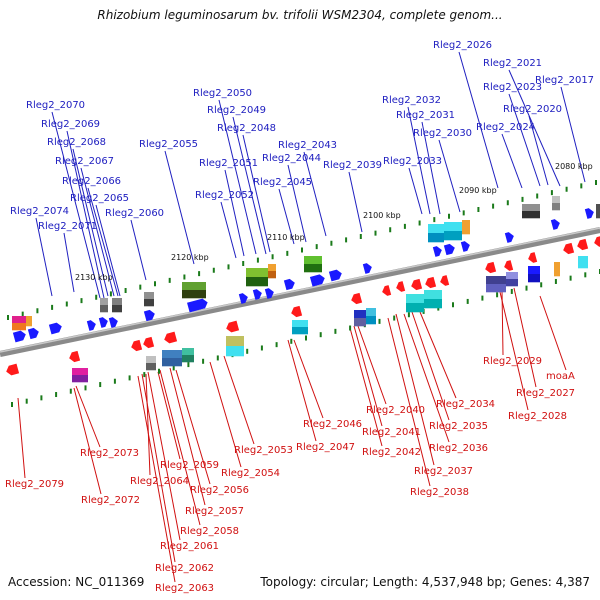 The image size is (600, 600). I want to click on reverse-gene-label: Rleg2_2053, so click(263, 450).